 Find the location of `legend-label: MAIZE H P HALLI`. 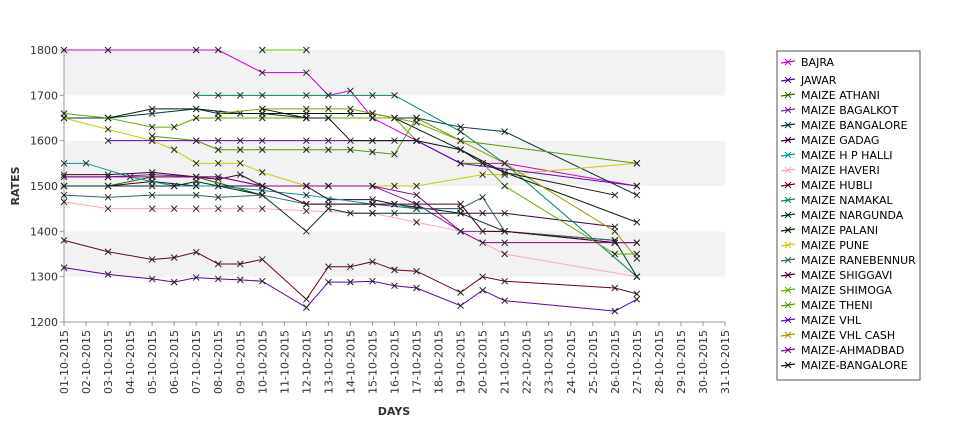

legend-label: MAIZE H P HALLI is located at coordinates (846, 155).